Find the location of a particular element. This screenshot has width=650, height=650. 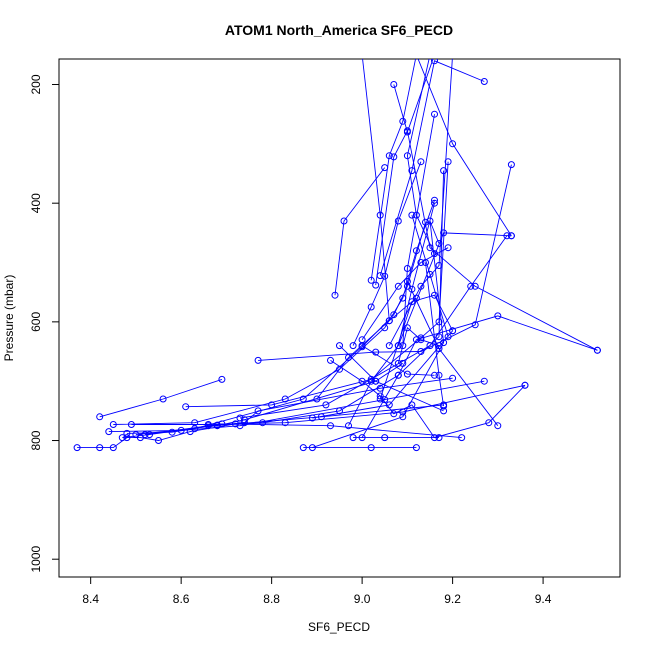

x-axis: 8.4 8.6 8.8 9.0 9.2 9.4 is located at coordinates (317, 591).